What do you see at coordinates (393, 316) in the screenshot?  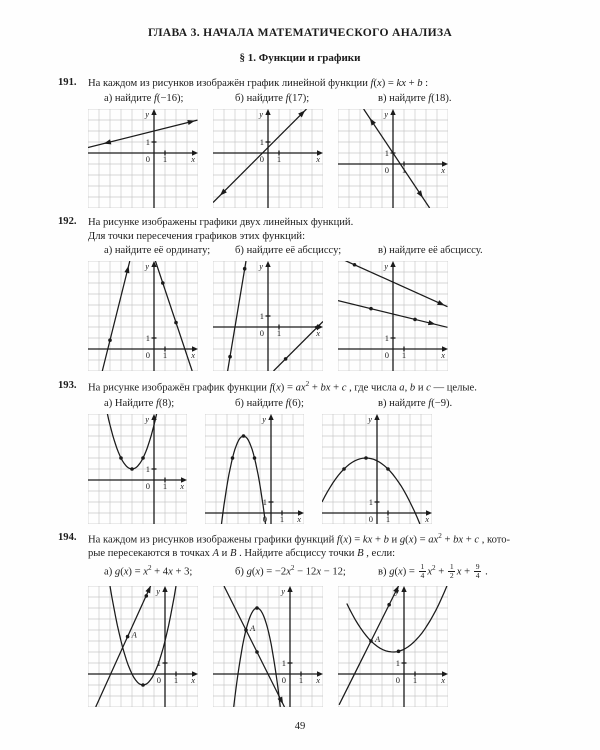 I see `graph-192c: 0 1 1 x y` at bounding box center [393, 316].